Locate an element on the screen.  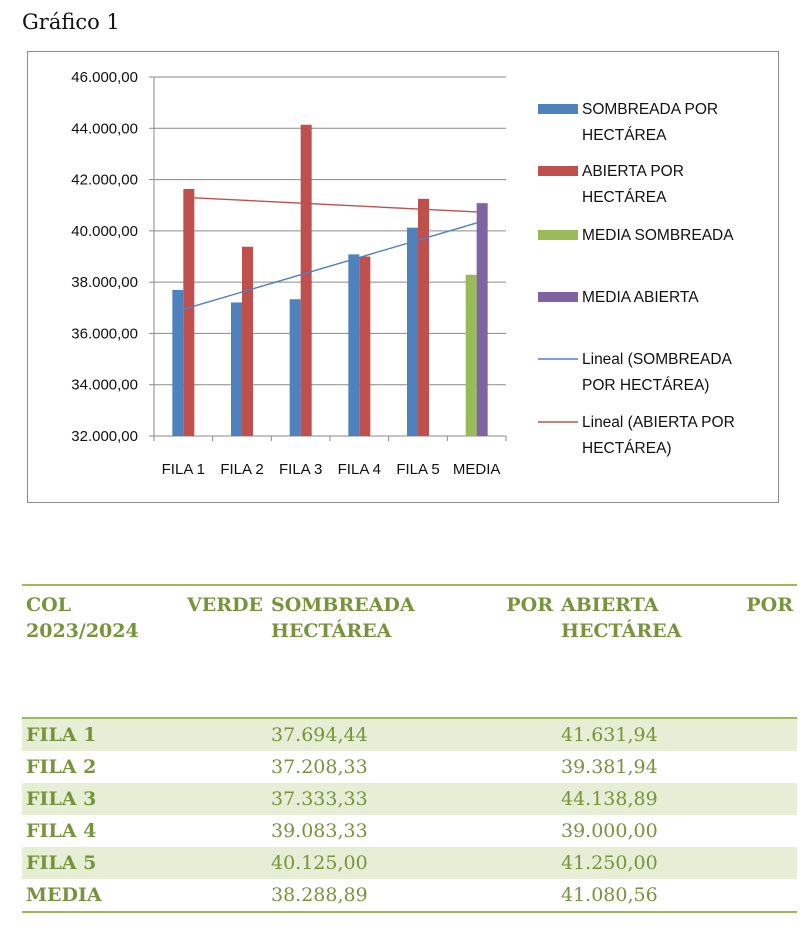
sombreada-cell: 40.125,00 is located at coordinates (319, 863).